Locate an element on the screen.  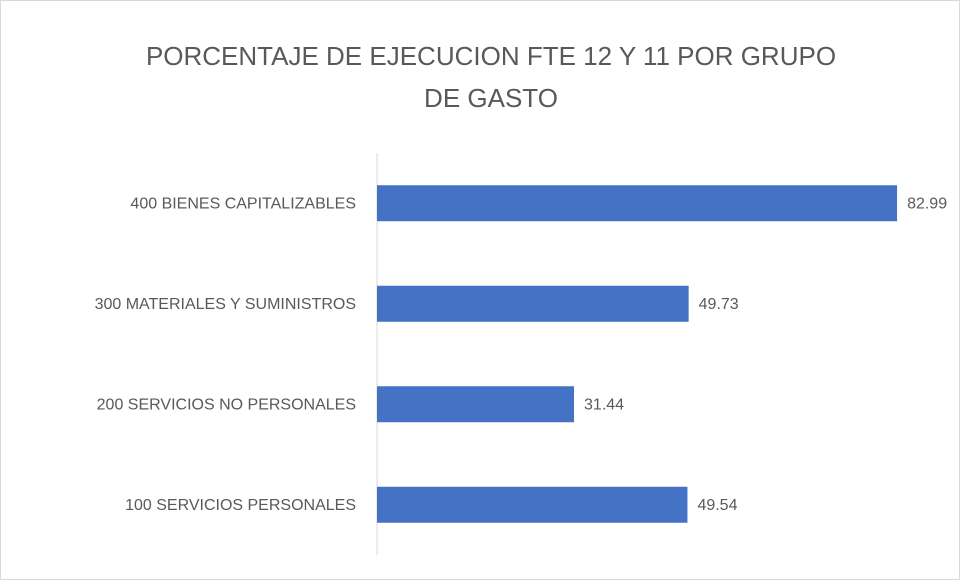
y-tick-label: 400 BIENES CAPITALIZABLES is located at coordinates (243, 203).